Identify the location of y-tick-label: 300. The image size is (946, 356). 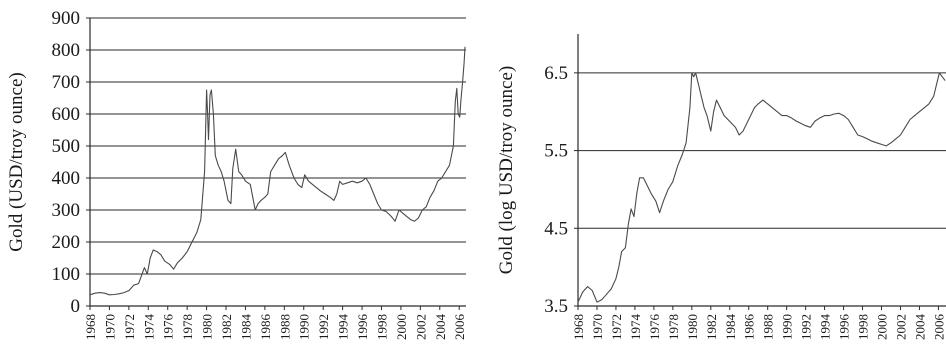
(66, 210).